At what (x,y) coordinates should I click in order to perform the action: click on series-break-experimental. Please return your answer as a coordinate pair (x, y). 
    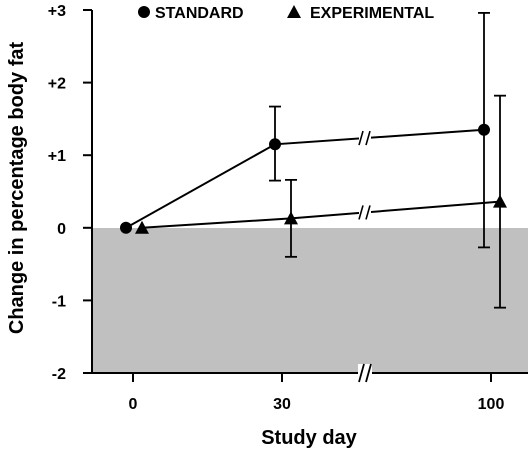
    Looking at the image, I should click on (364, 212).